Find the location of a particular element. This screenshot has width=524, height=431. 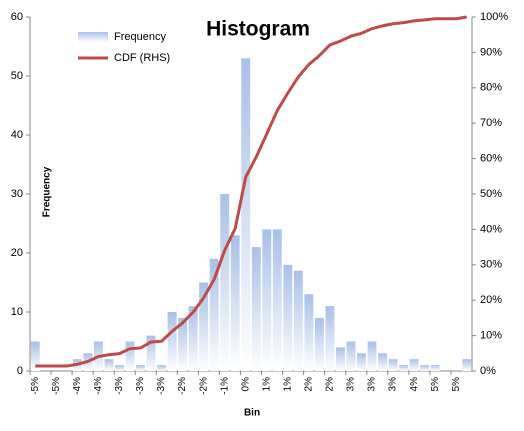

legend-label: CDF (RHS) is located at coordinates (142, 58).